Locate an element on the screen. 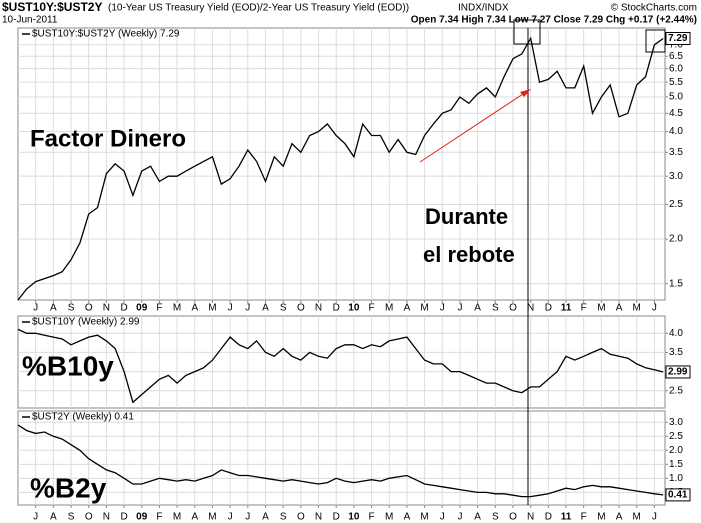 This screenshot has height=523, width=701. x-tick-label: 10 is located at coordinates (354, 308).